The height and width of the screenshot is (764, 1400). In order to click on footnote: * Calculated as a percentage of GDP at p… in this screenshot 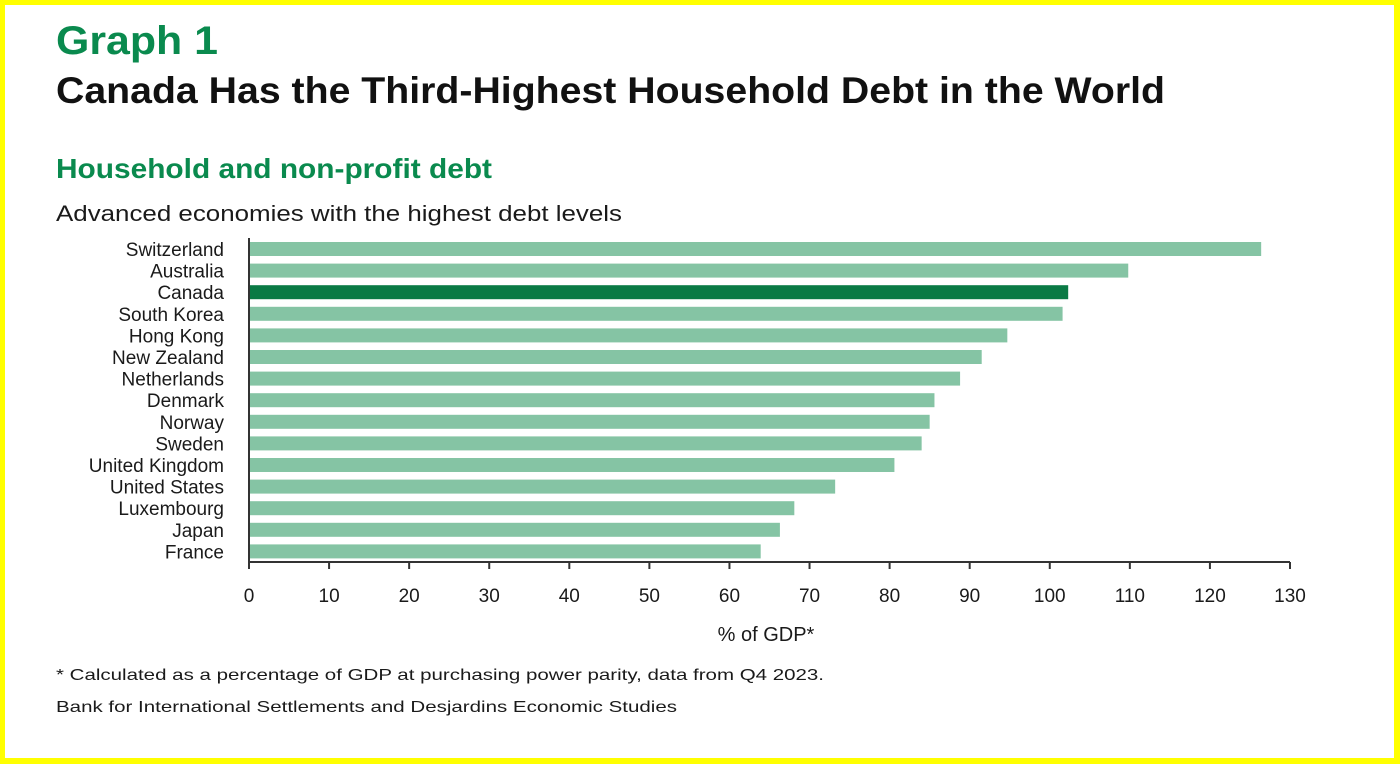, I will do `click(440, 675)`.